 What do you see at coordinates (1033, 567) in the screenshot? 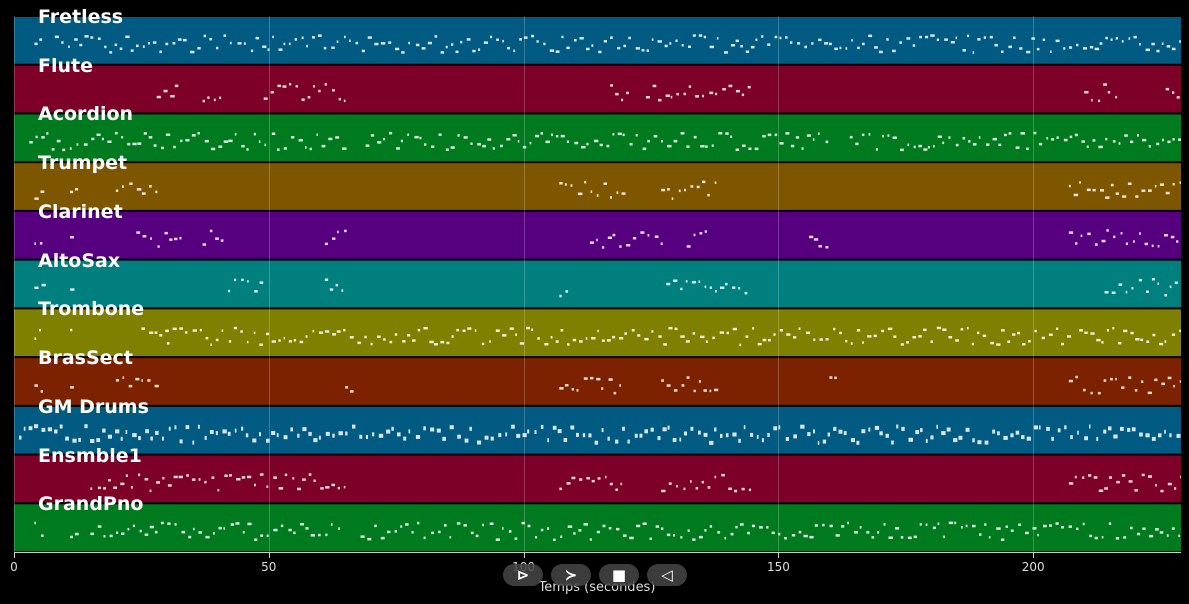
I see `x-tick-label: 200` at bounding box center [1033, 567].